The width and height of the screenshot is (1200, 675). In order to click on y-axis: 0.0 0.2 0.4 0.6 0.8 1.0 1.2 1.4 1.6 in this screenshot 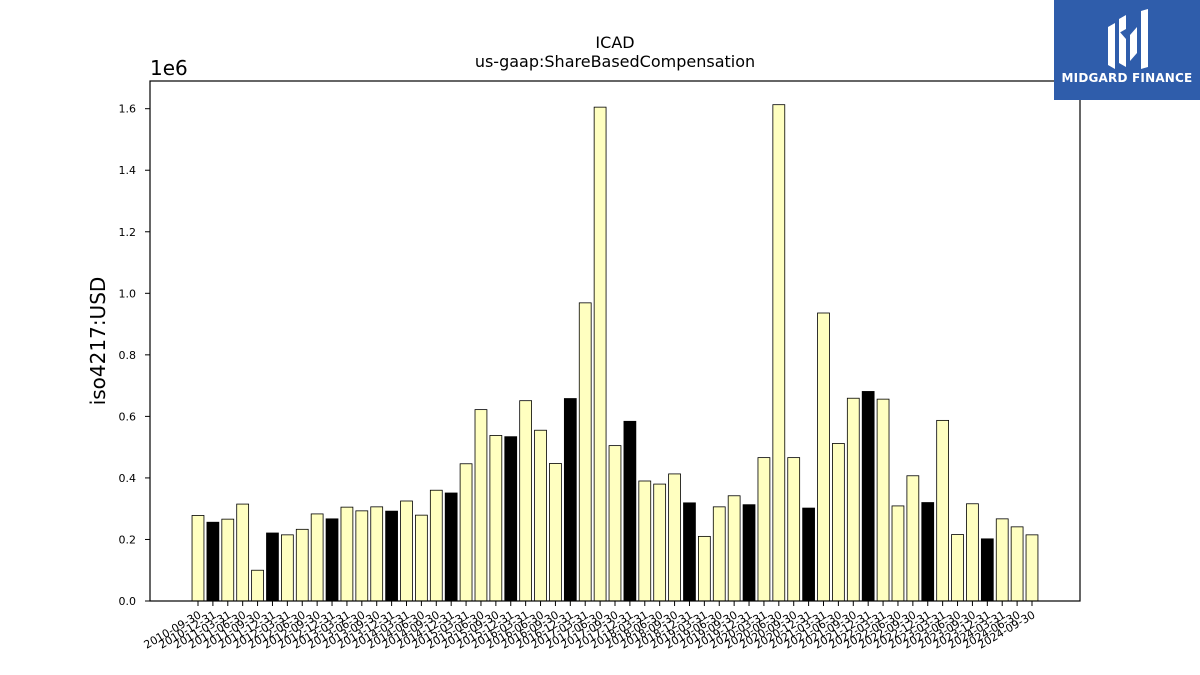, I will do `click(134, 355)`.